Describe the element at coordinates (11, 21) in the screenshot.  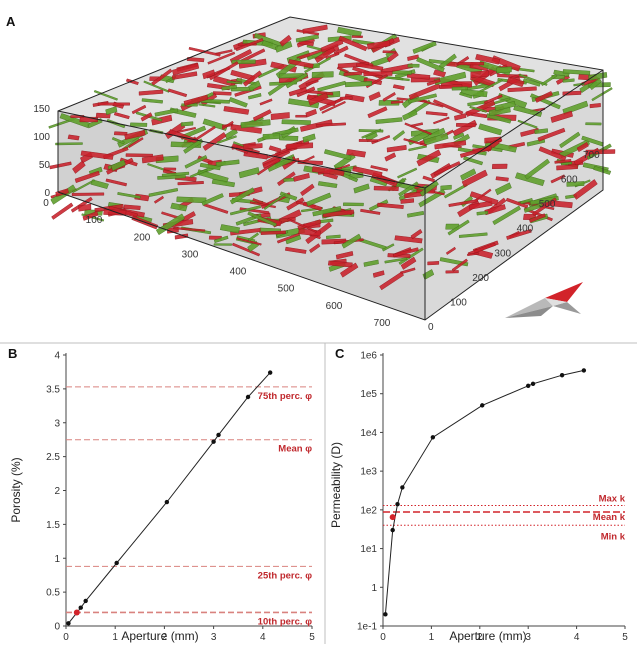
I see `panel-a-label: A` at that location.